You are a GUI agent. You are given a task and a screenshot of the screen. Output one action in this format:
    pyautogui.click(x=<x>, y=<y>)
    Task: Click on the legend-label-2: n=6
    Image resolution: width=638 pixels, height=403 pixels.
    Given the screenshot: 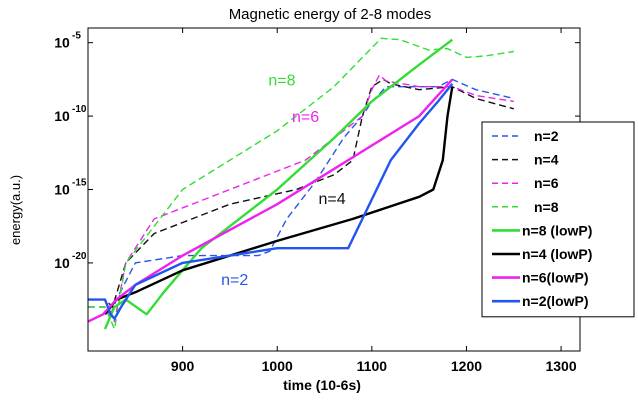 What is the action you would take?
    pyautogui.click(x=546, y=183)
    